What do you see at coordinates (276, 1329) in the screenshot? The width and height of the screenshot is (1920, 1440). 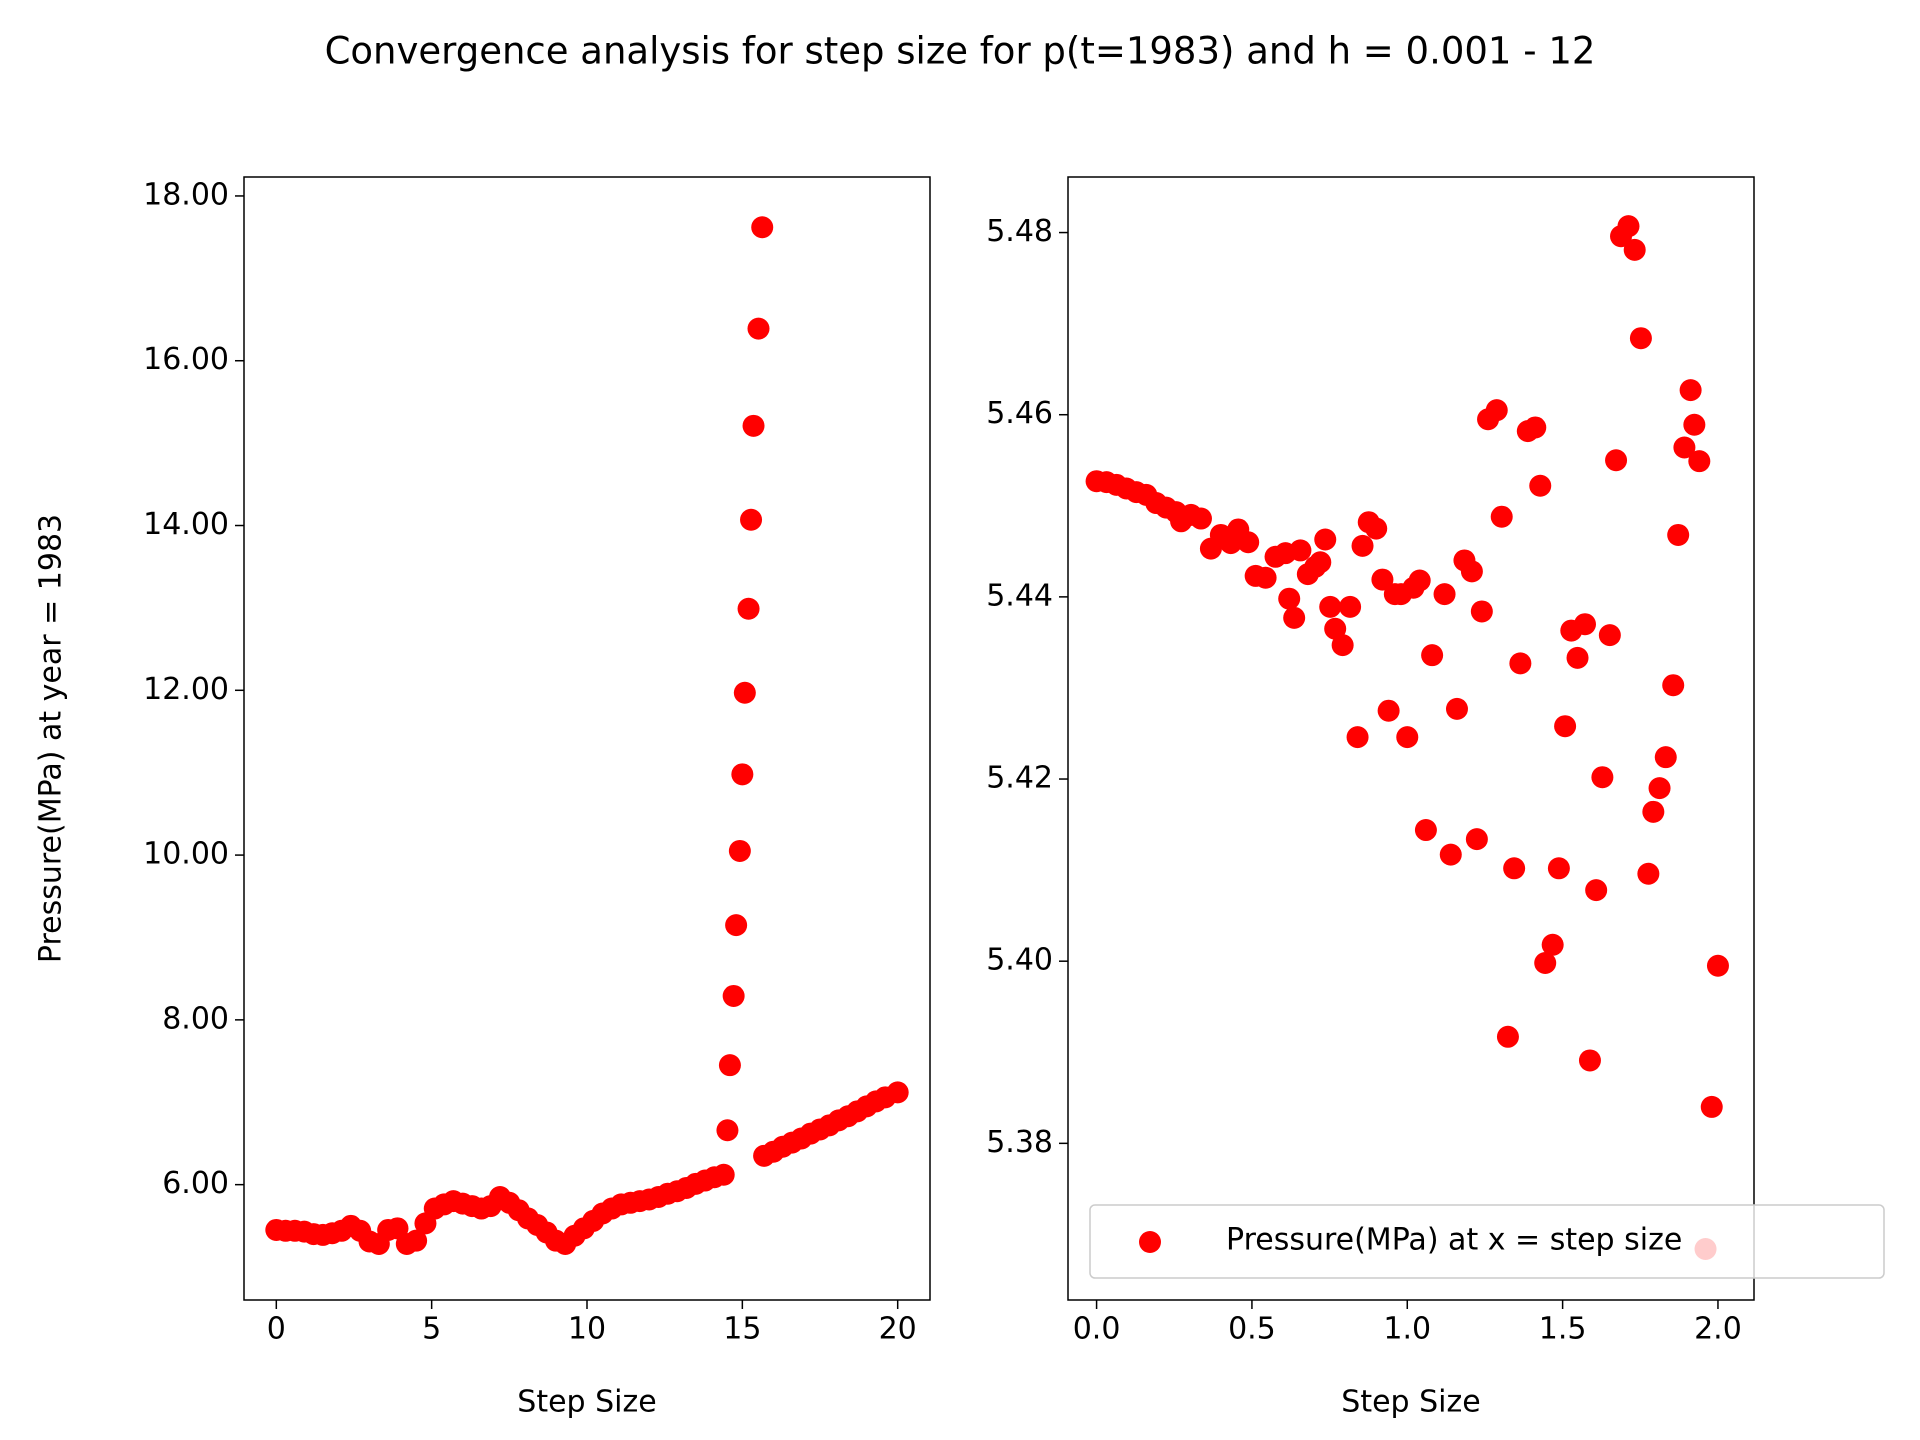 I see `x-tick-label: 0` at bounding box center [276, 1329].